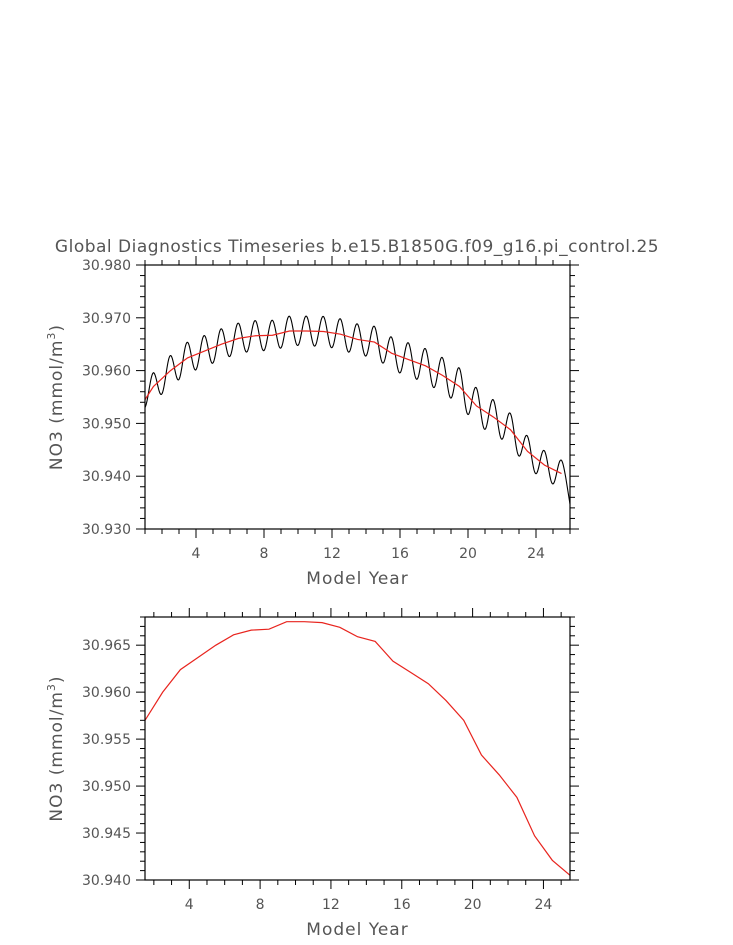 The height and width of the screenshot is (945, 733). Describe the element at coordinates (106, 266) in the screenshot. I see `y-tick-label: 30.980` at that location.